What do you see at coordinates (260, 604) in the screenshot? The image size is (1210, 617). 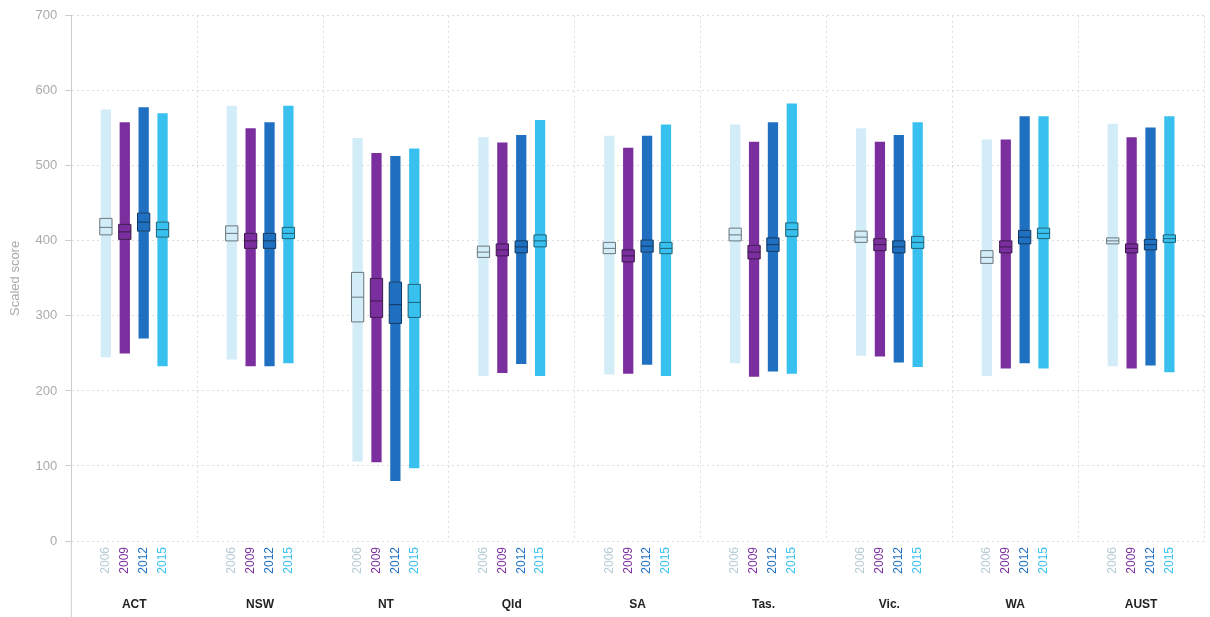 I see `x-tick-label: NSW` at bounding box center [260, 604].